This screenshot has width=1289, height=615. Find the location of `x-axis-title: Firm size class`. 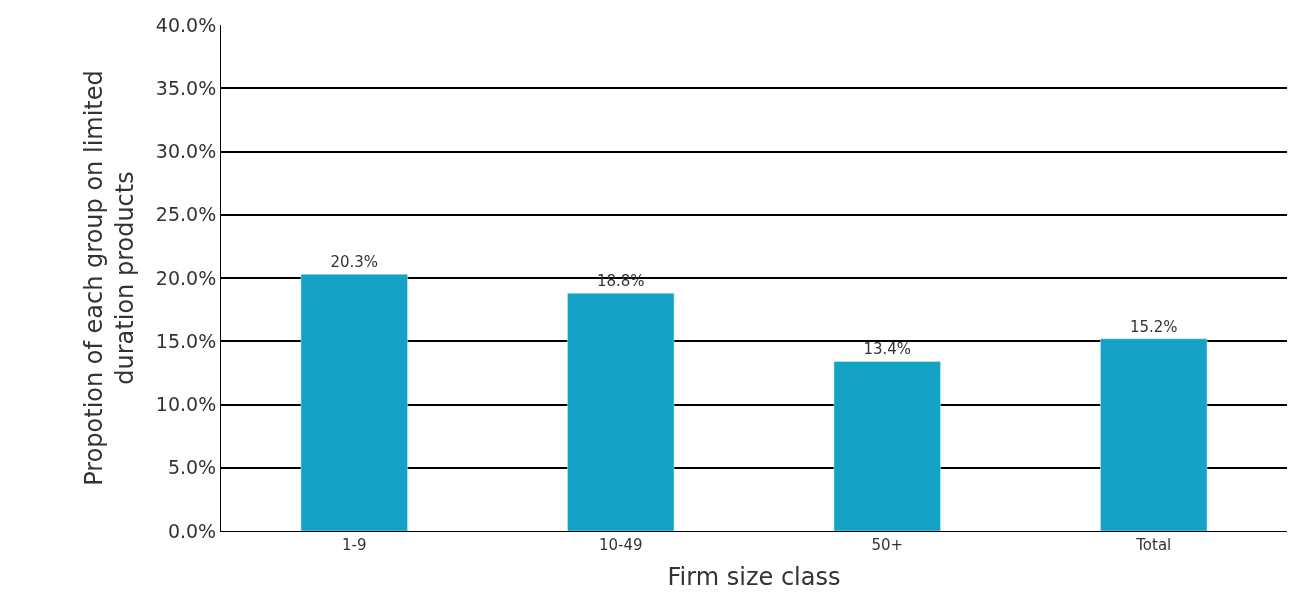

x-axis-title: Firm size class is located at coordinates (754, 577).